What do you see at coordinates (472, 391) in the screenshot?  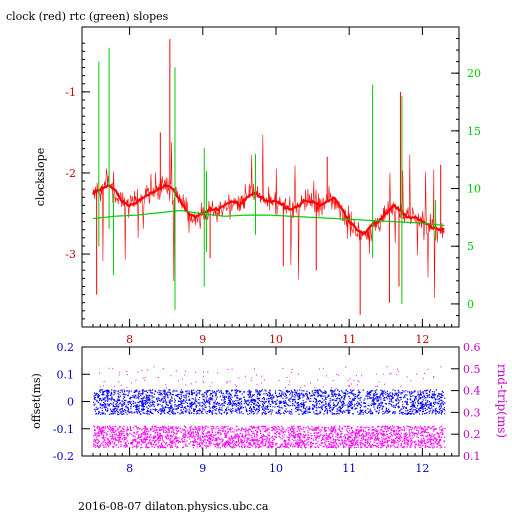 I see `bottom-y2tick-label-0.4: 0.4` at bounding box center [472, 391].